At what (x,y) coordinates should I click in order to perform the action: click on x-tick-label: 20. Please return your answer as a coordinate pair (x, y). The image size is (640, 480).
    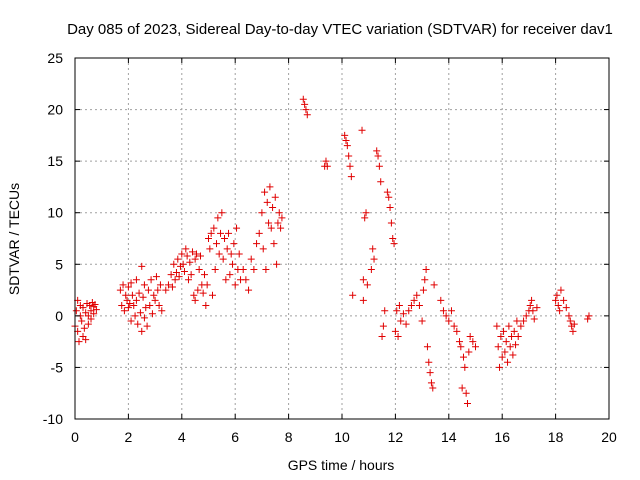
    Looking at the image, I should click on (609, 437).